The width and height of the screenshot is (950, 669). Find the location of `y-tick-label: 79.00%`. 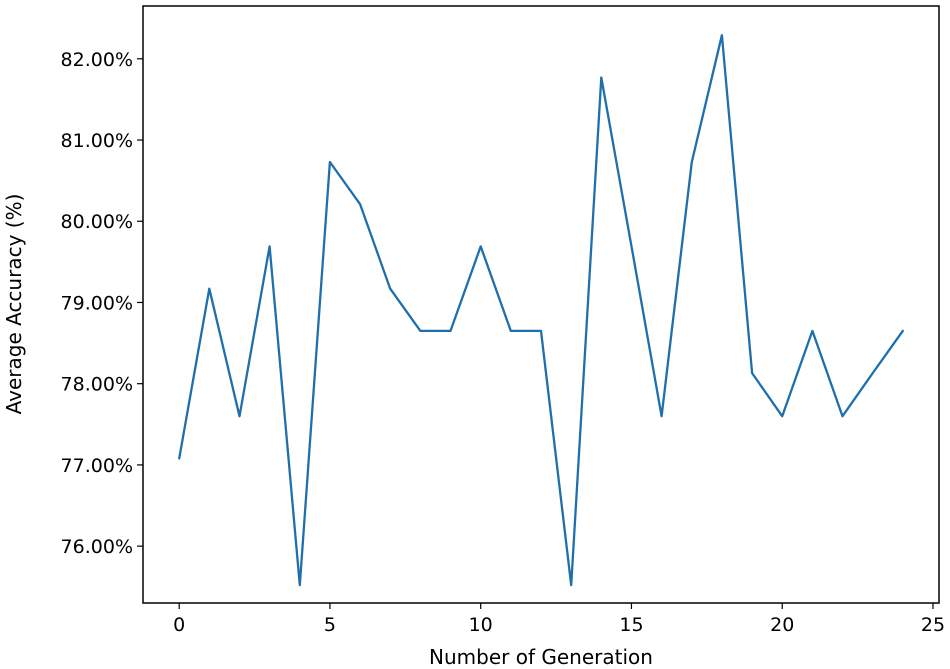

y-tick-label: 79.00% is located at coordinates (97, 303).